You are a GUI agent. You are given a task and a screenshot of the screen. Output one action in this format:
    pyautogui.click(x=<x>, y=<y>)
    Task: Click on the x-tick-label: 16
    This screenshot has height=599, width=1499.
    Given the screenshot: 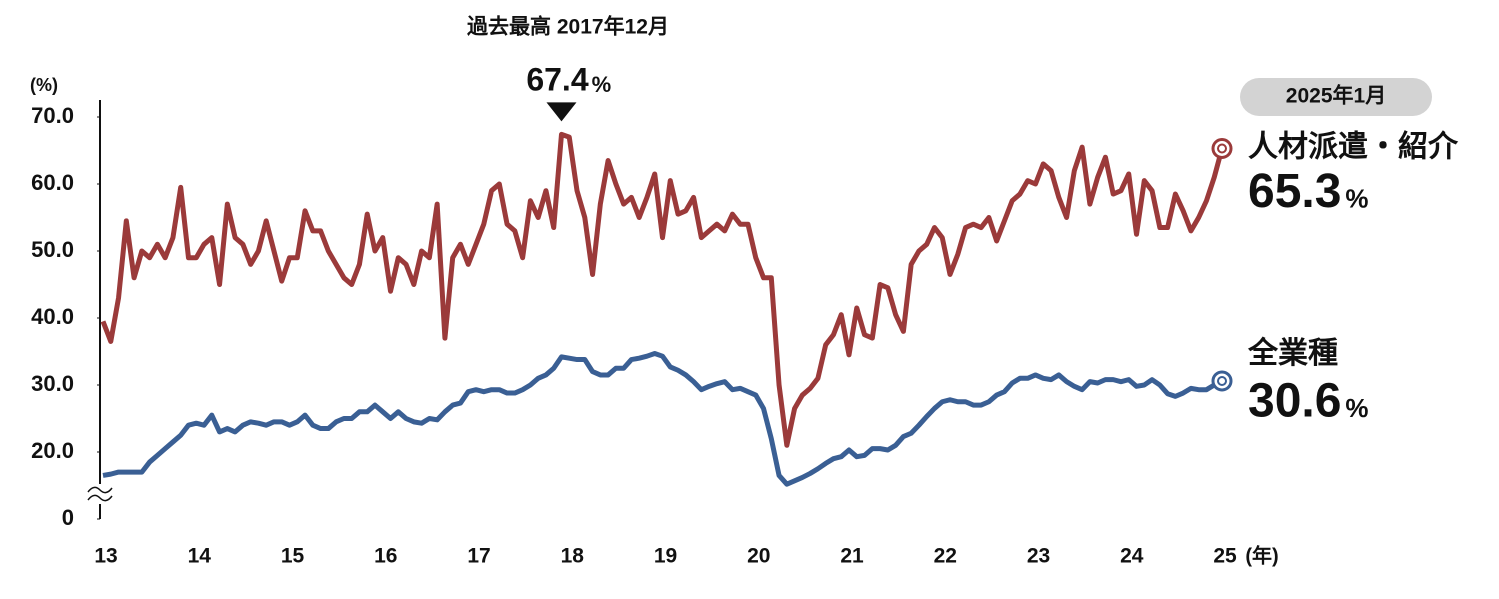 What is the action you would take?
    pyautogui.click(x=385, y=556)
    